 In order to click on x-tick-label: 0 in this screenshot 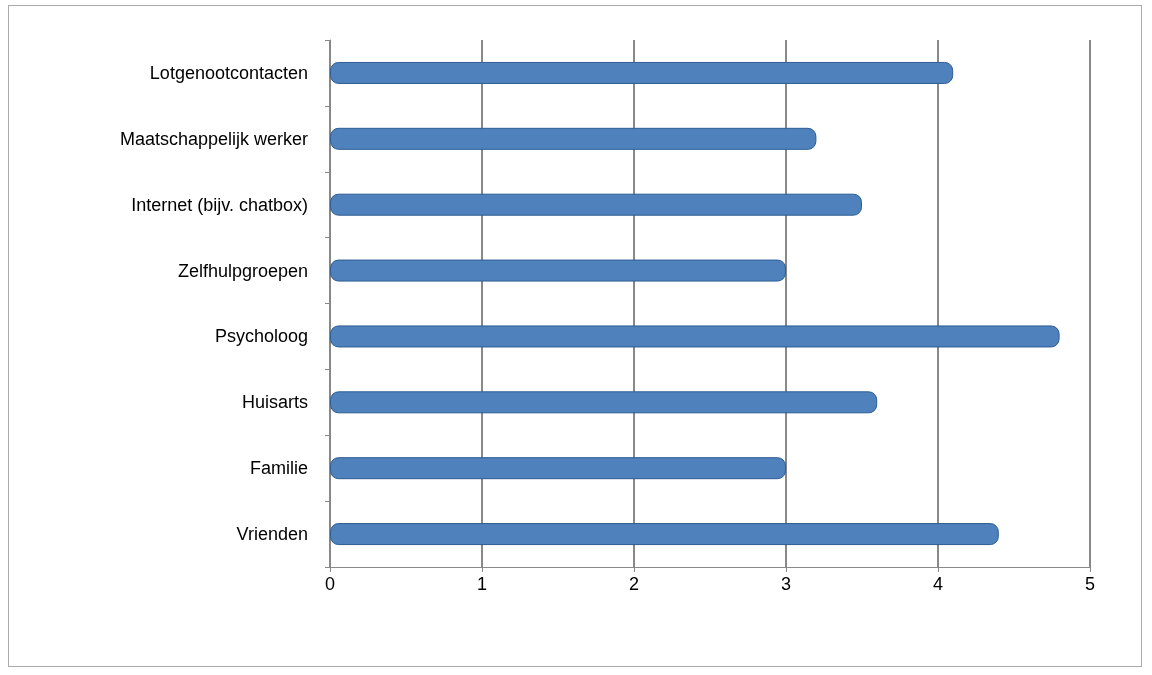, I will do `click(330, 584)`.